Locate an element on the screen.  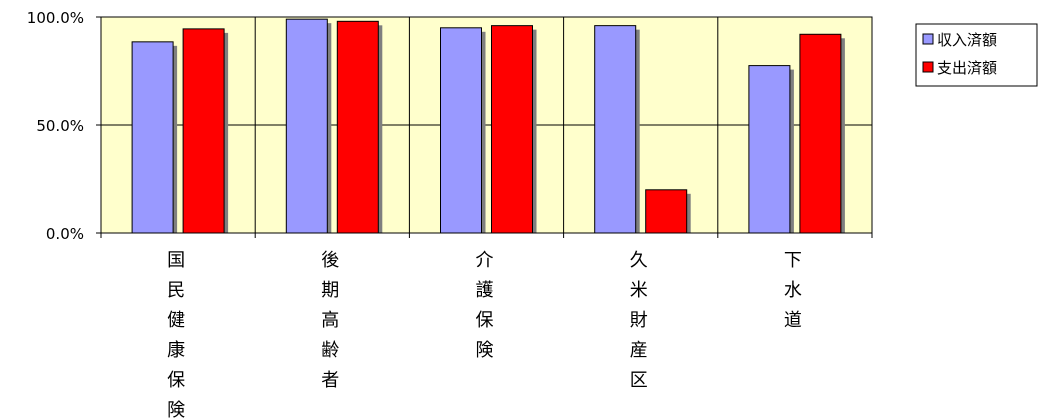
x-category-char: 産 is located at coordinates (639, 350).